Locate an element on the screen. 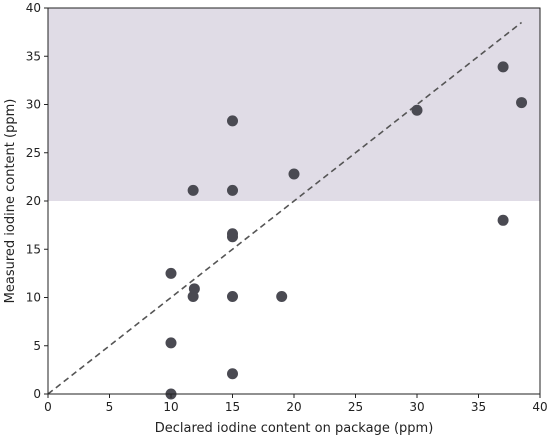 The width and height of the screenshot is (550, 440). y-tick-label: 40 is located at coordinates (33, 8).